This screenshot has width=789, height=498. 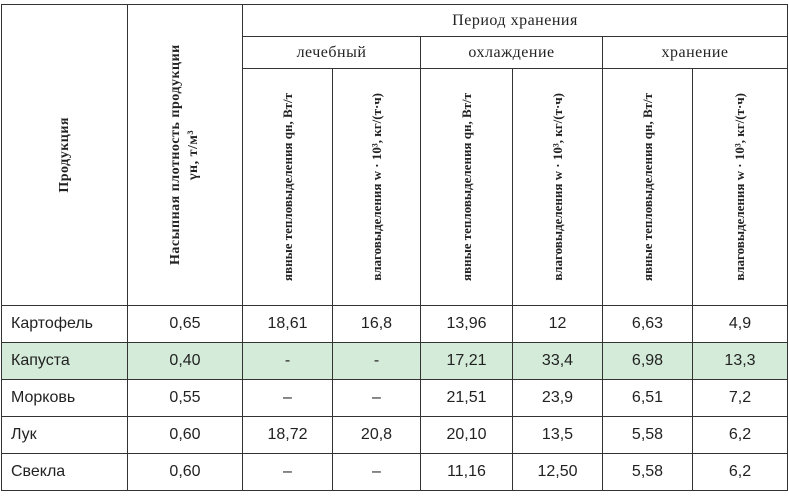 What do you see at coordinates (185, 324) in the screenshot?
I see `value-cell: 0,65` at bounding box center [185, 324].